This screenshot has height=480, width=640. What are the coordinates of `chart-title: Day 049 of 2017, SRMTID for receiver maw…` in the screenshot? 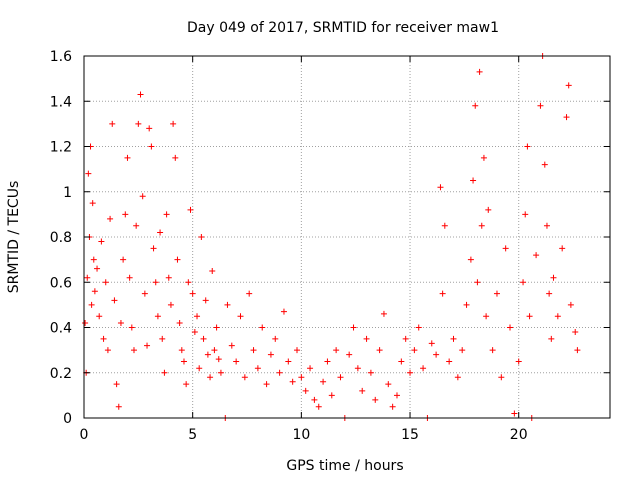 It's located at (343, 28).